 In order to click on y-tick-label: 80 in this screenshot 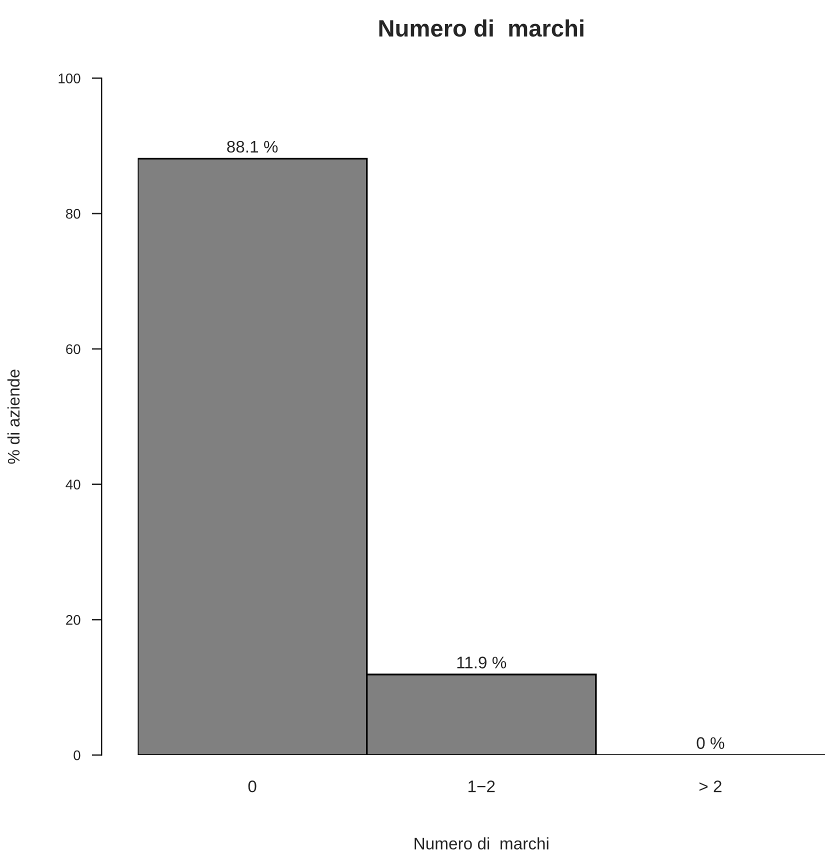, I will do `click(73, 213)`.